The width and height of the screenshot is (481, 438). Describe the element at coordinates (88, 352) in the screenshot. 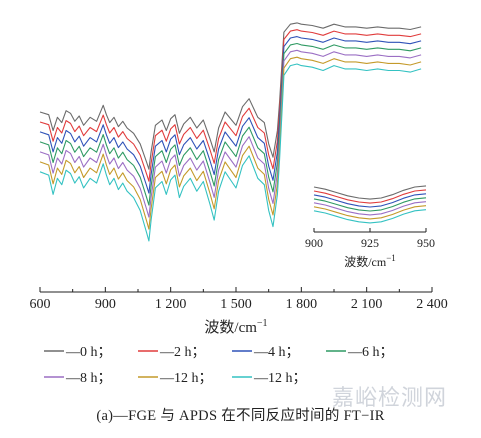

I see `legend-label-0: —0 h；` at that location.